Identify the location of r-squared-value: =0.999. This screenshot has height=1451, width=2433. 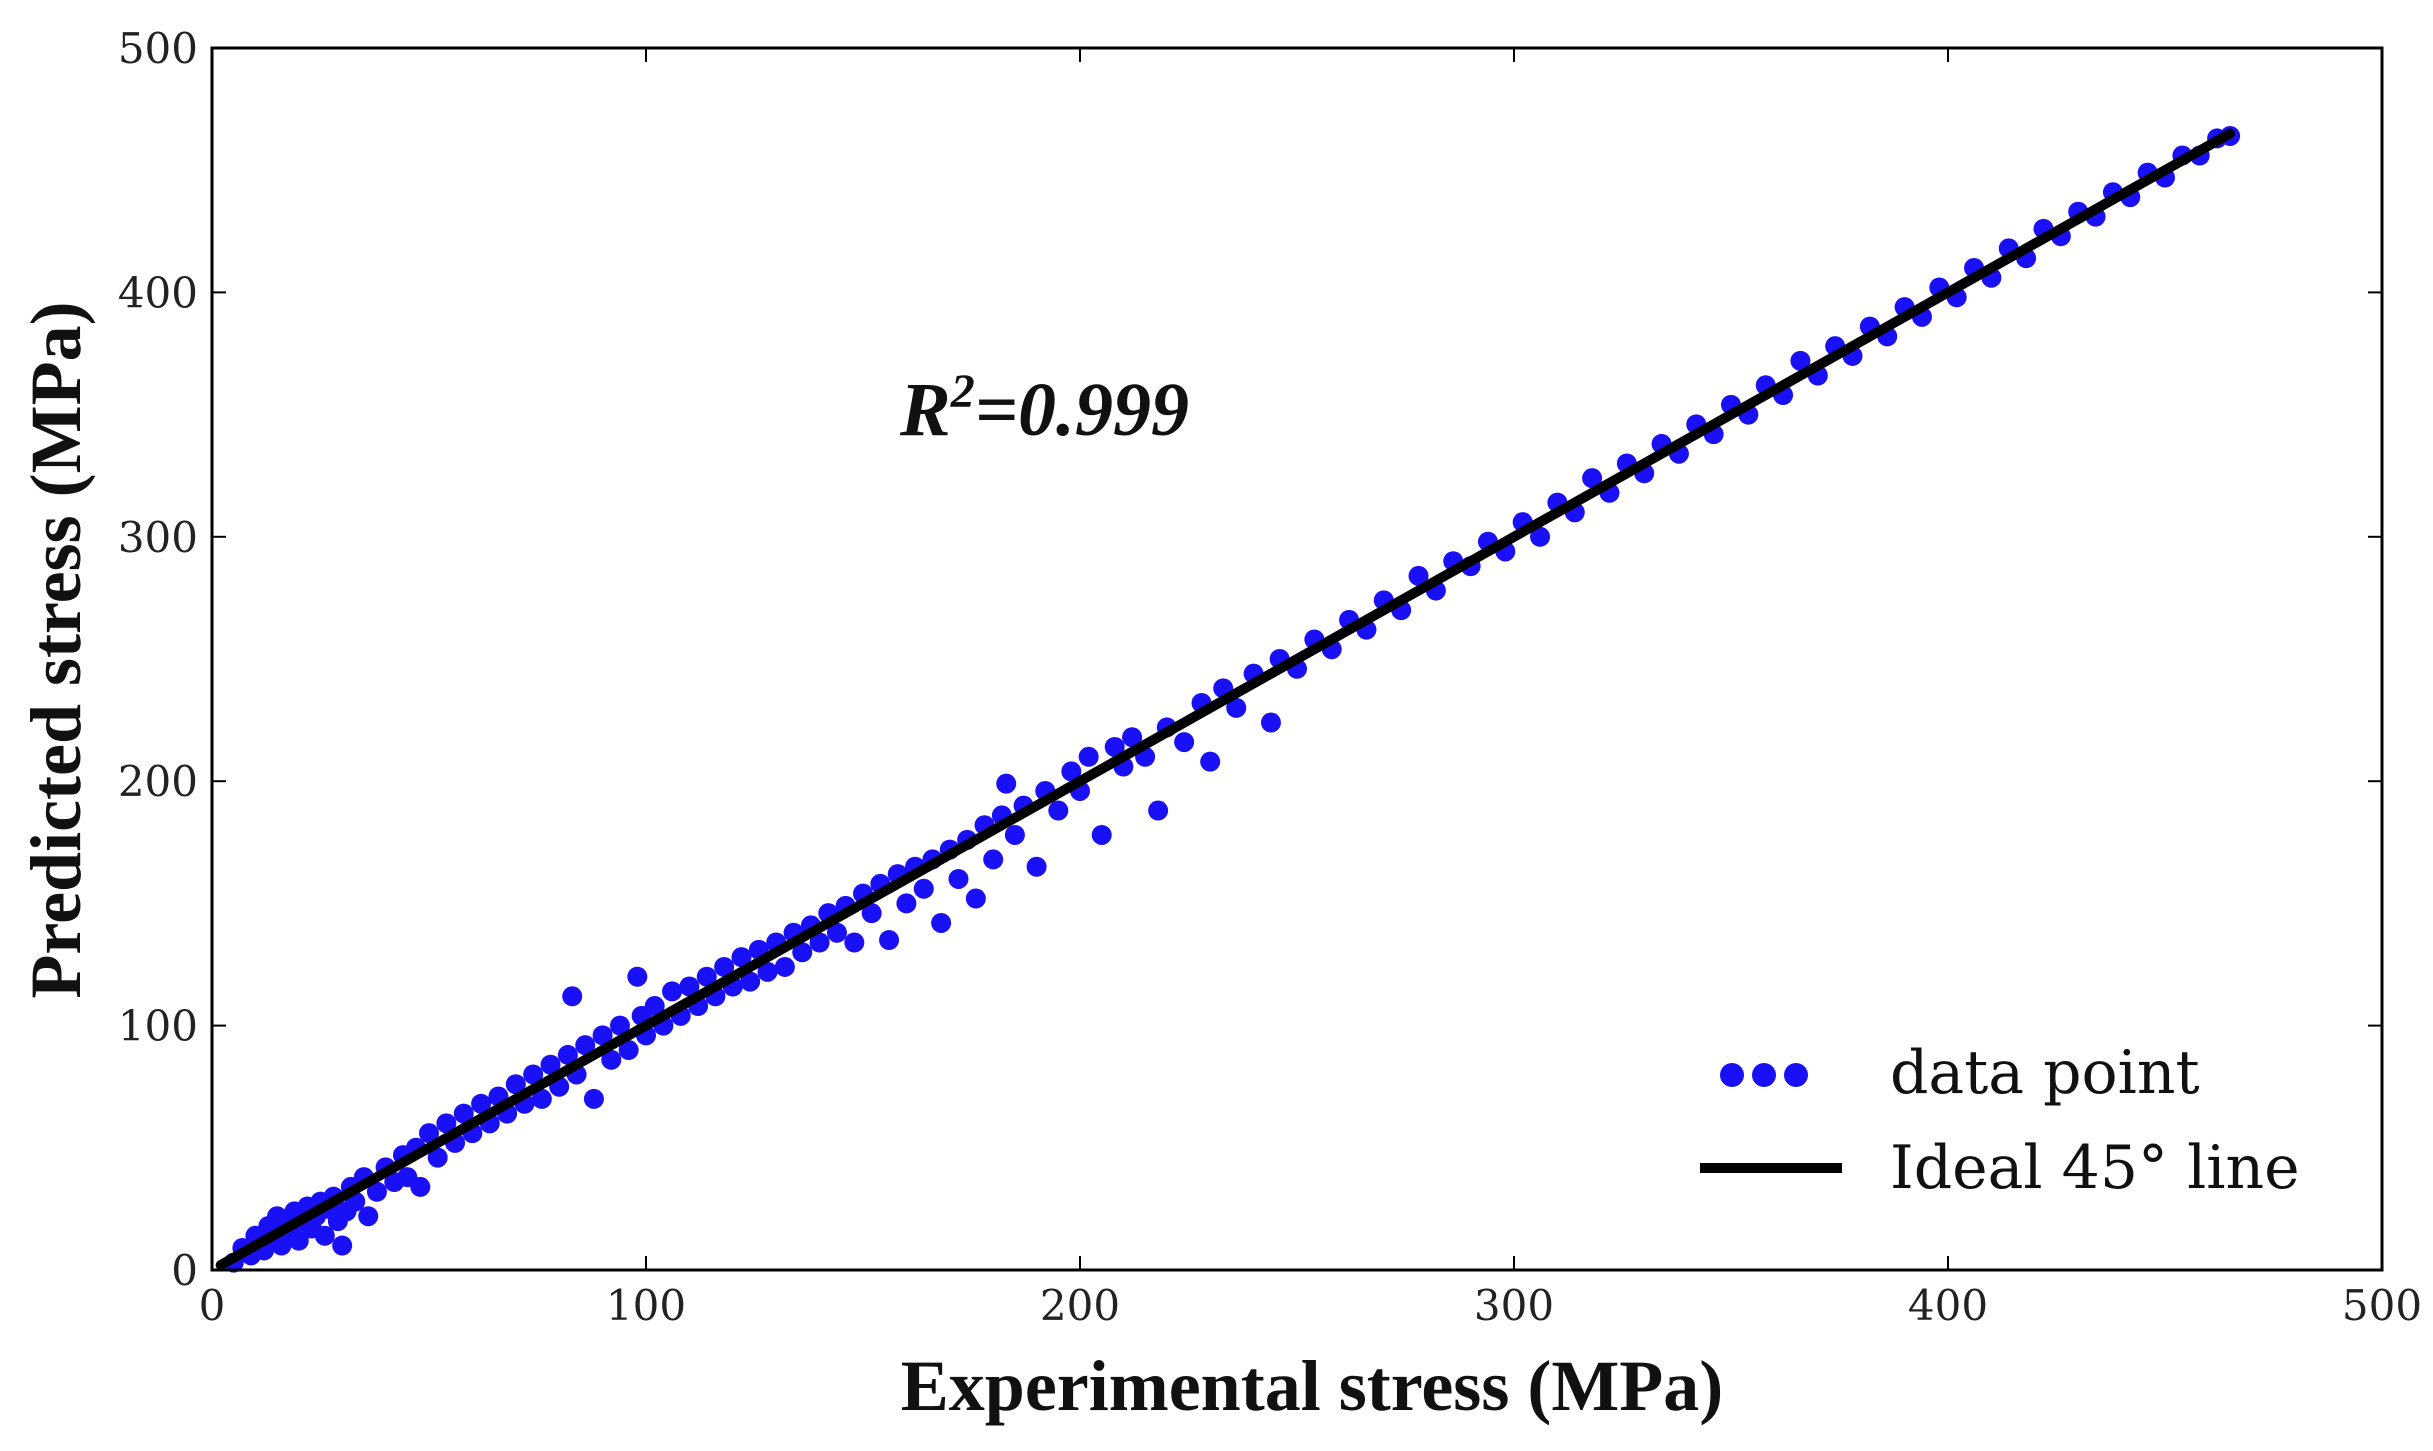
(1082, 410).